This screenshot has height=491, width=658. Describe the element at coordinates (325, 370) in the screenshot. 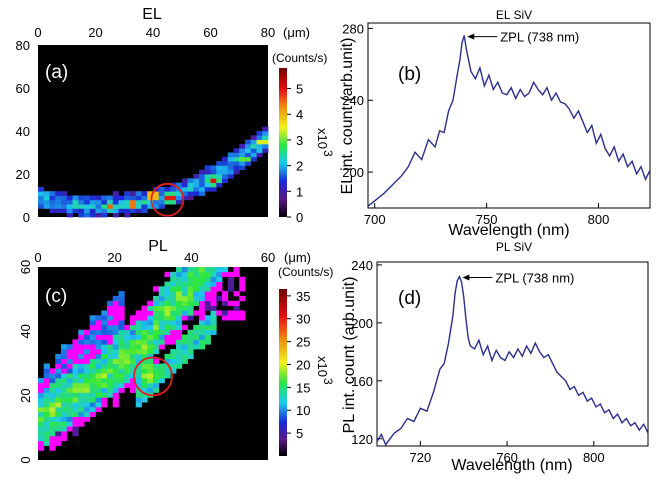

I see `panel-c-colorbar-multiplier: x10 3` at that location.